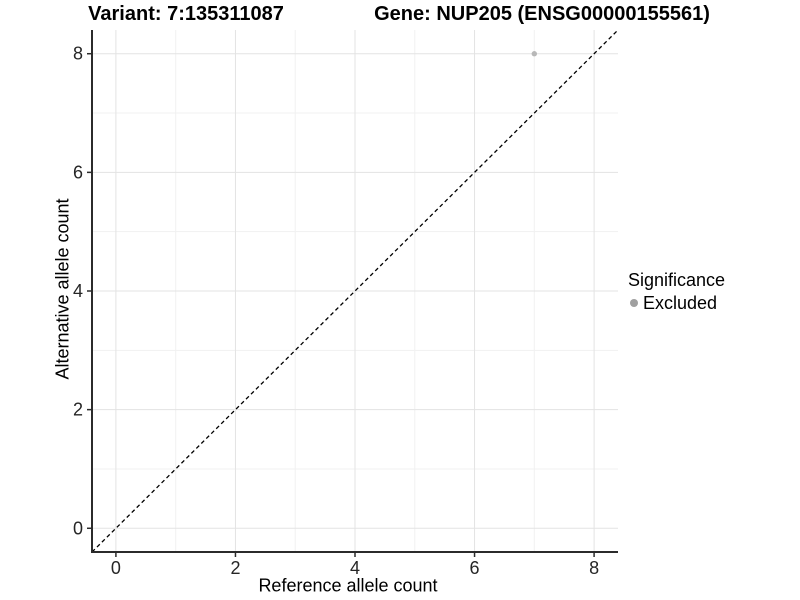 The image size is (800, 600). I want to click on data-point-excluded, so click(534, 54).